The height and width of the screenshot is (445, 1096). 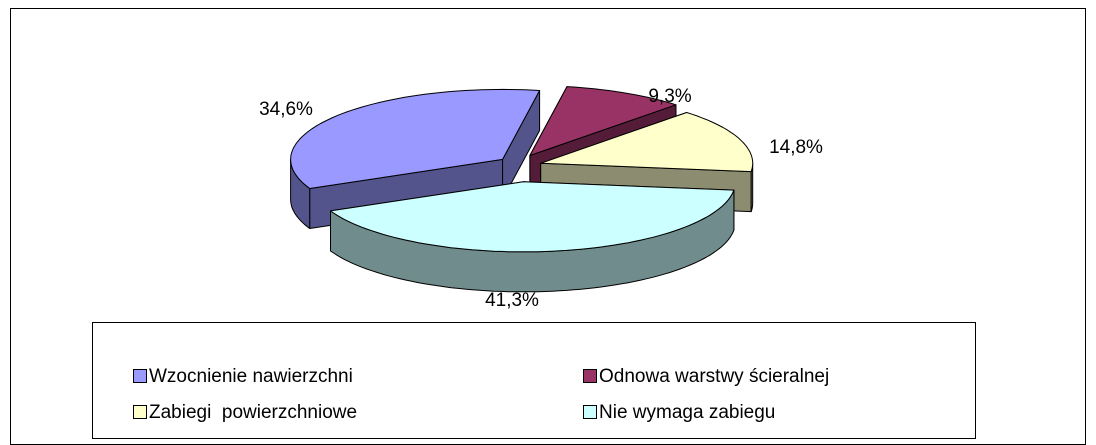 What do you see at coordinates (669, 96) in the screenshot?
I see `data-label: 9,3%` at bounding box center [669, 96].